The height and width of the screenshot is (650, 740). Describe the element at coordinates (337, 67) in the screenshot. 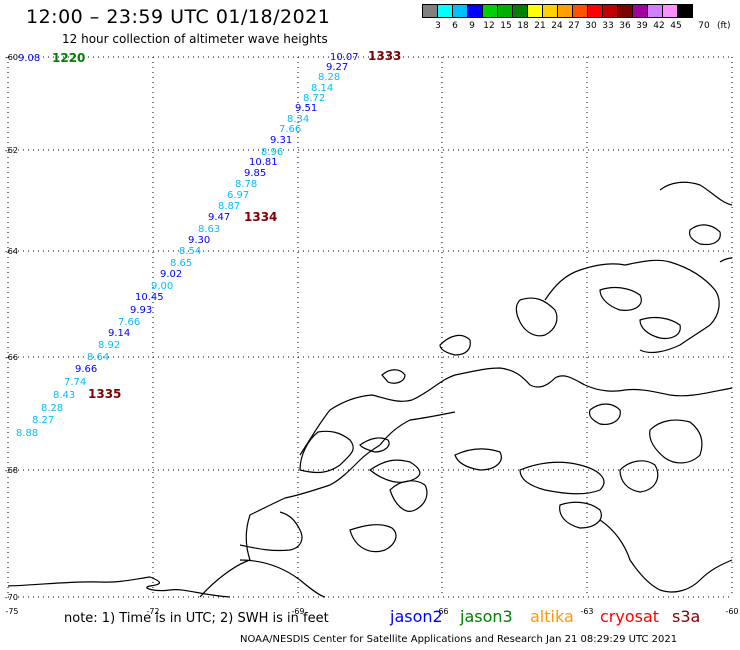

I see `wave-height-value: 9.27` at that location.